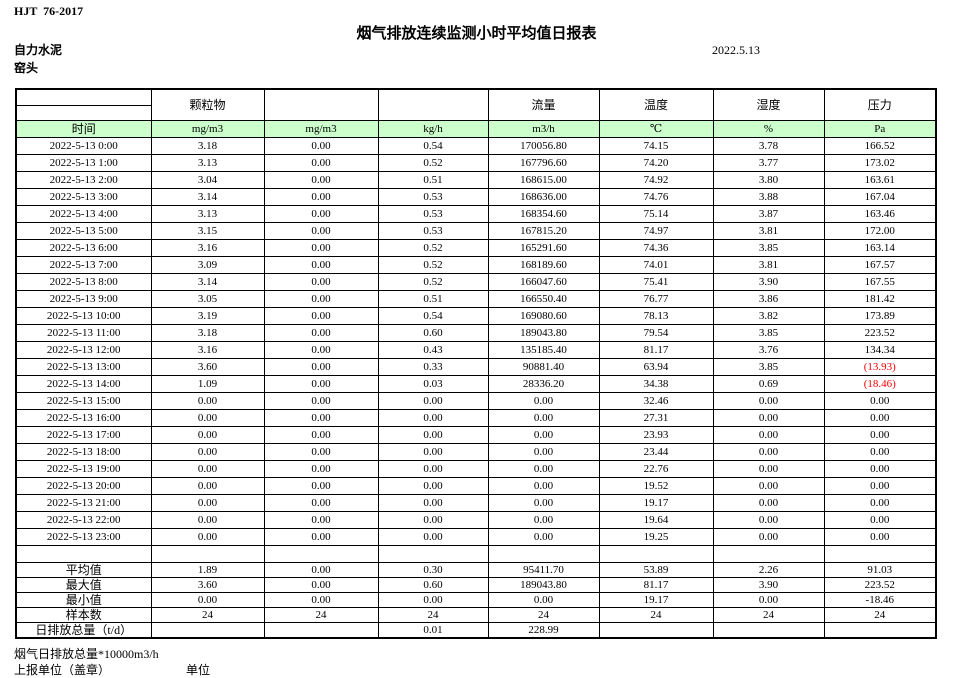  I want to click on time-cell: 2022-5-13 9:00, so click(83, 299).